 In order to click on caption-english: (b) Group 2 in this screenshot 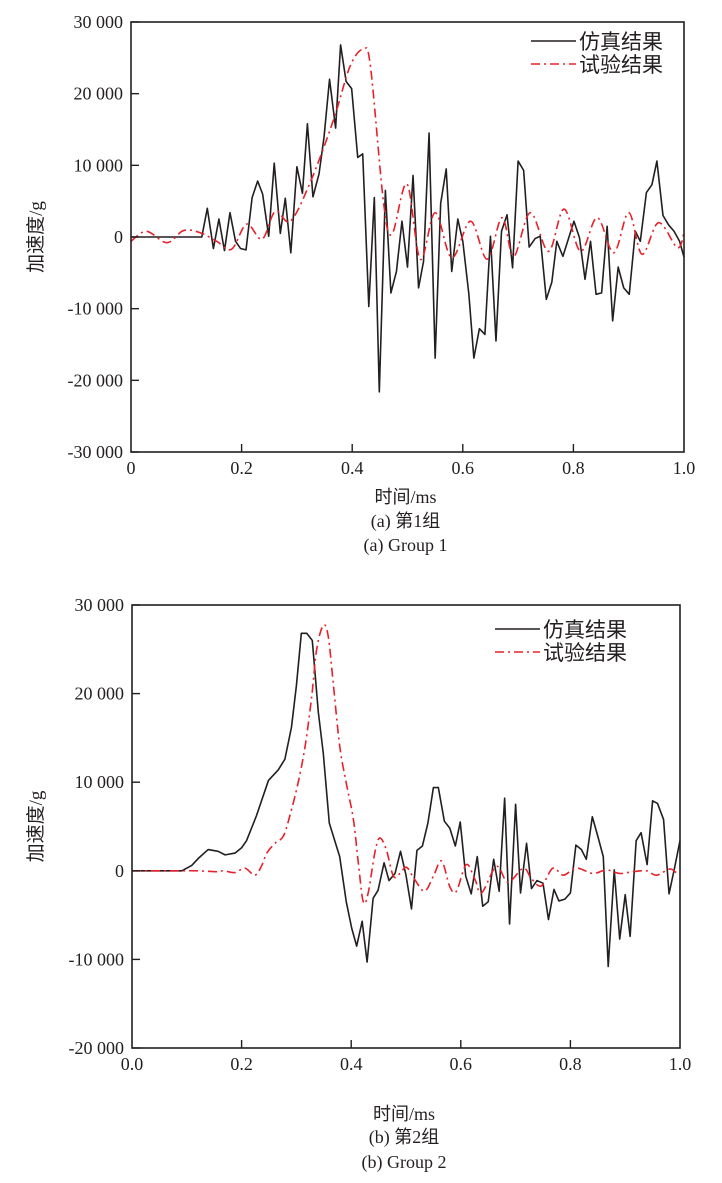, I will do `click(404, 1162)`.